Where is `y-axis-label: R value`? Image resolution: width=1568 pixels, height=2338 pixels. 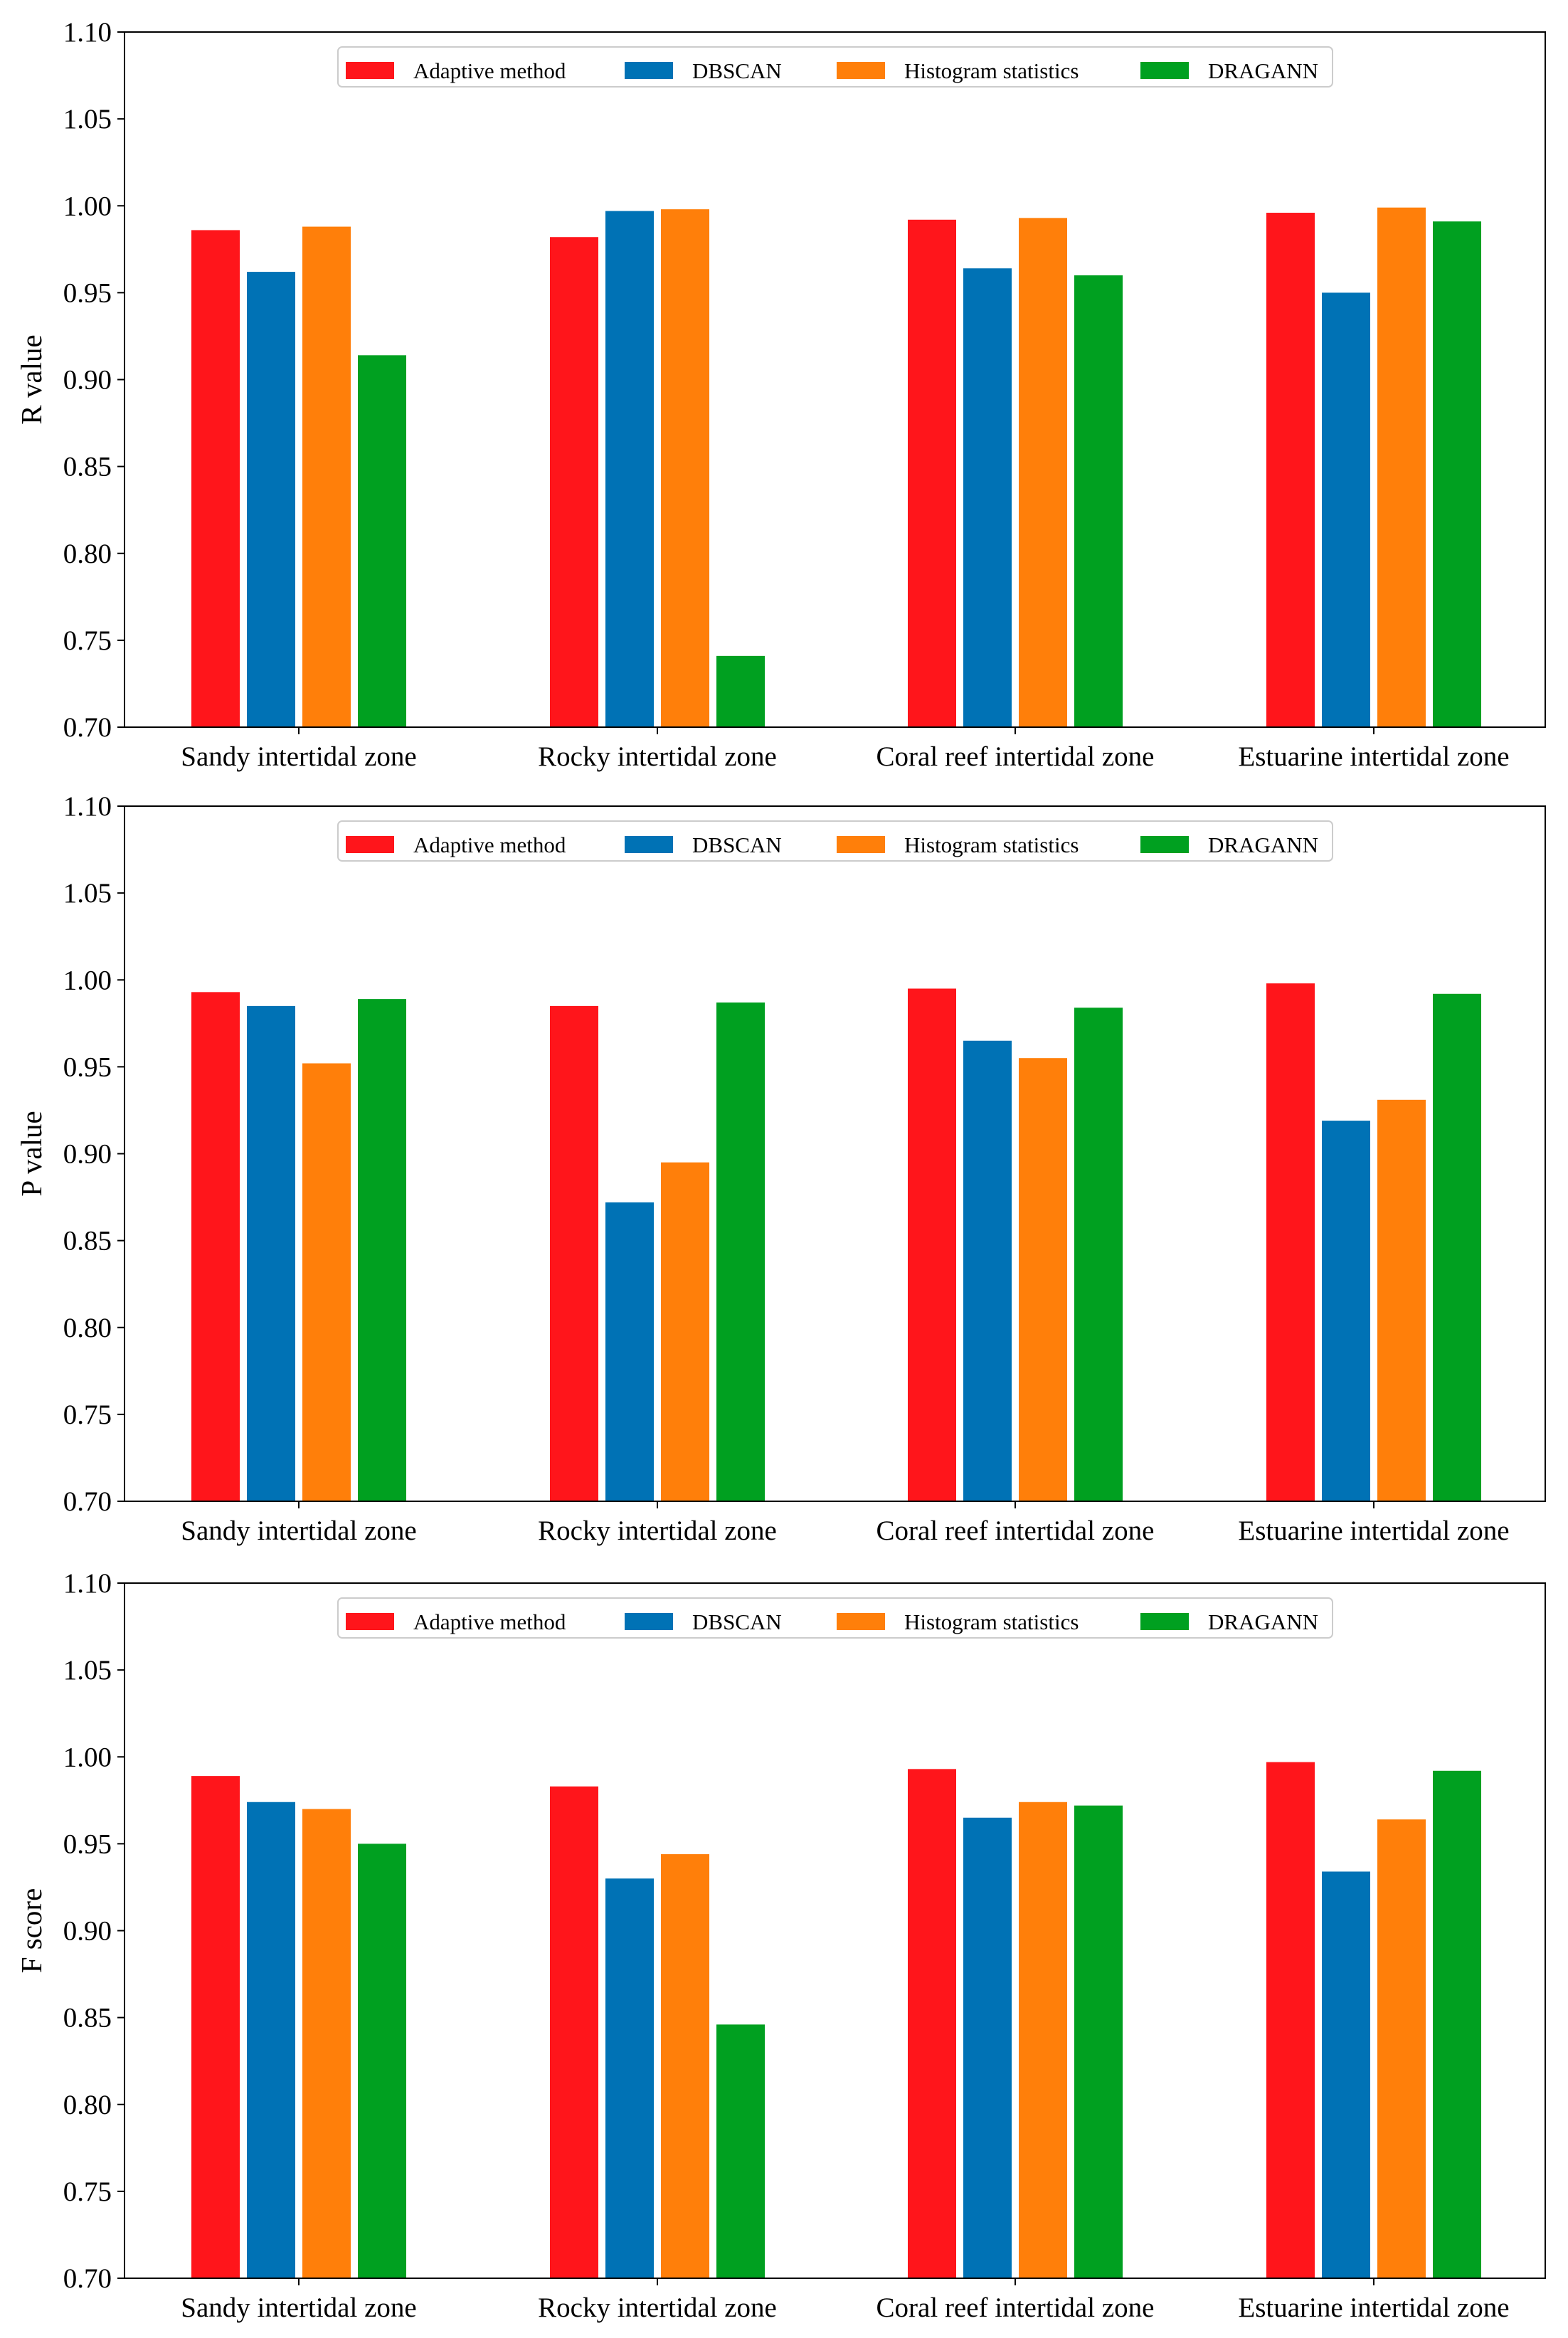
y-axis-label: R value is located at coordinates (32, 379).